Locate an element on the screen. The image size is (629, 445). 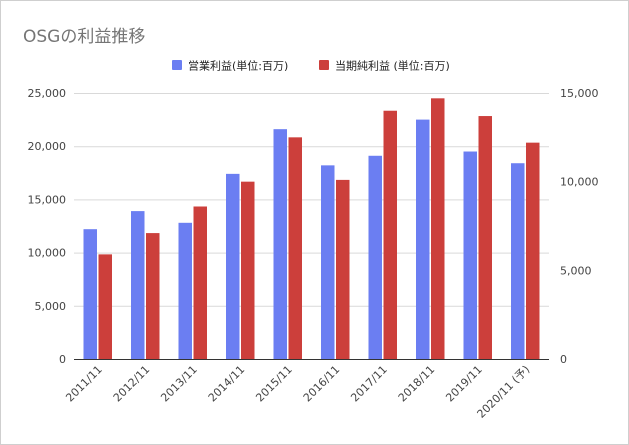
left-tick-label: 15,000 is located at coordinates (47, 199).